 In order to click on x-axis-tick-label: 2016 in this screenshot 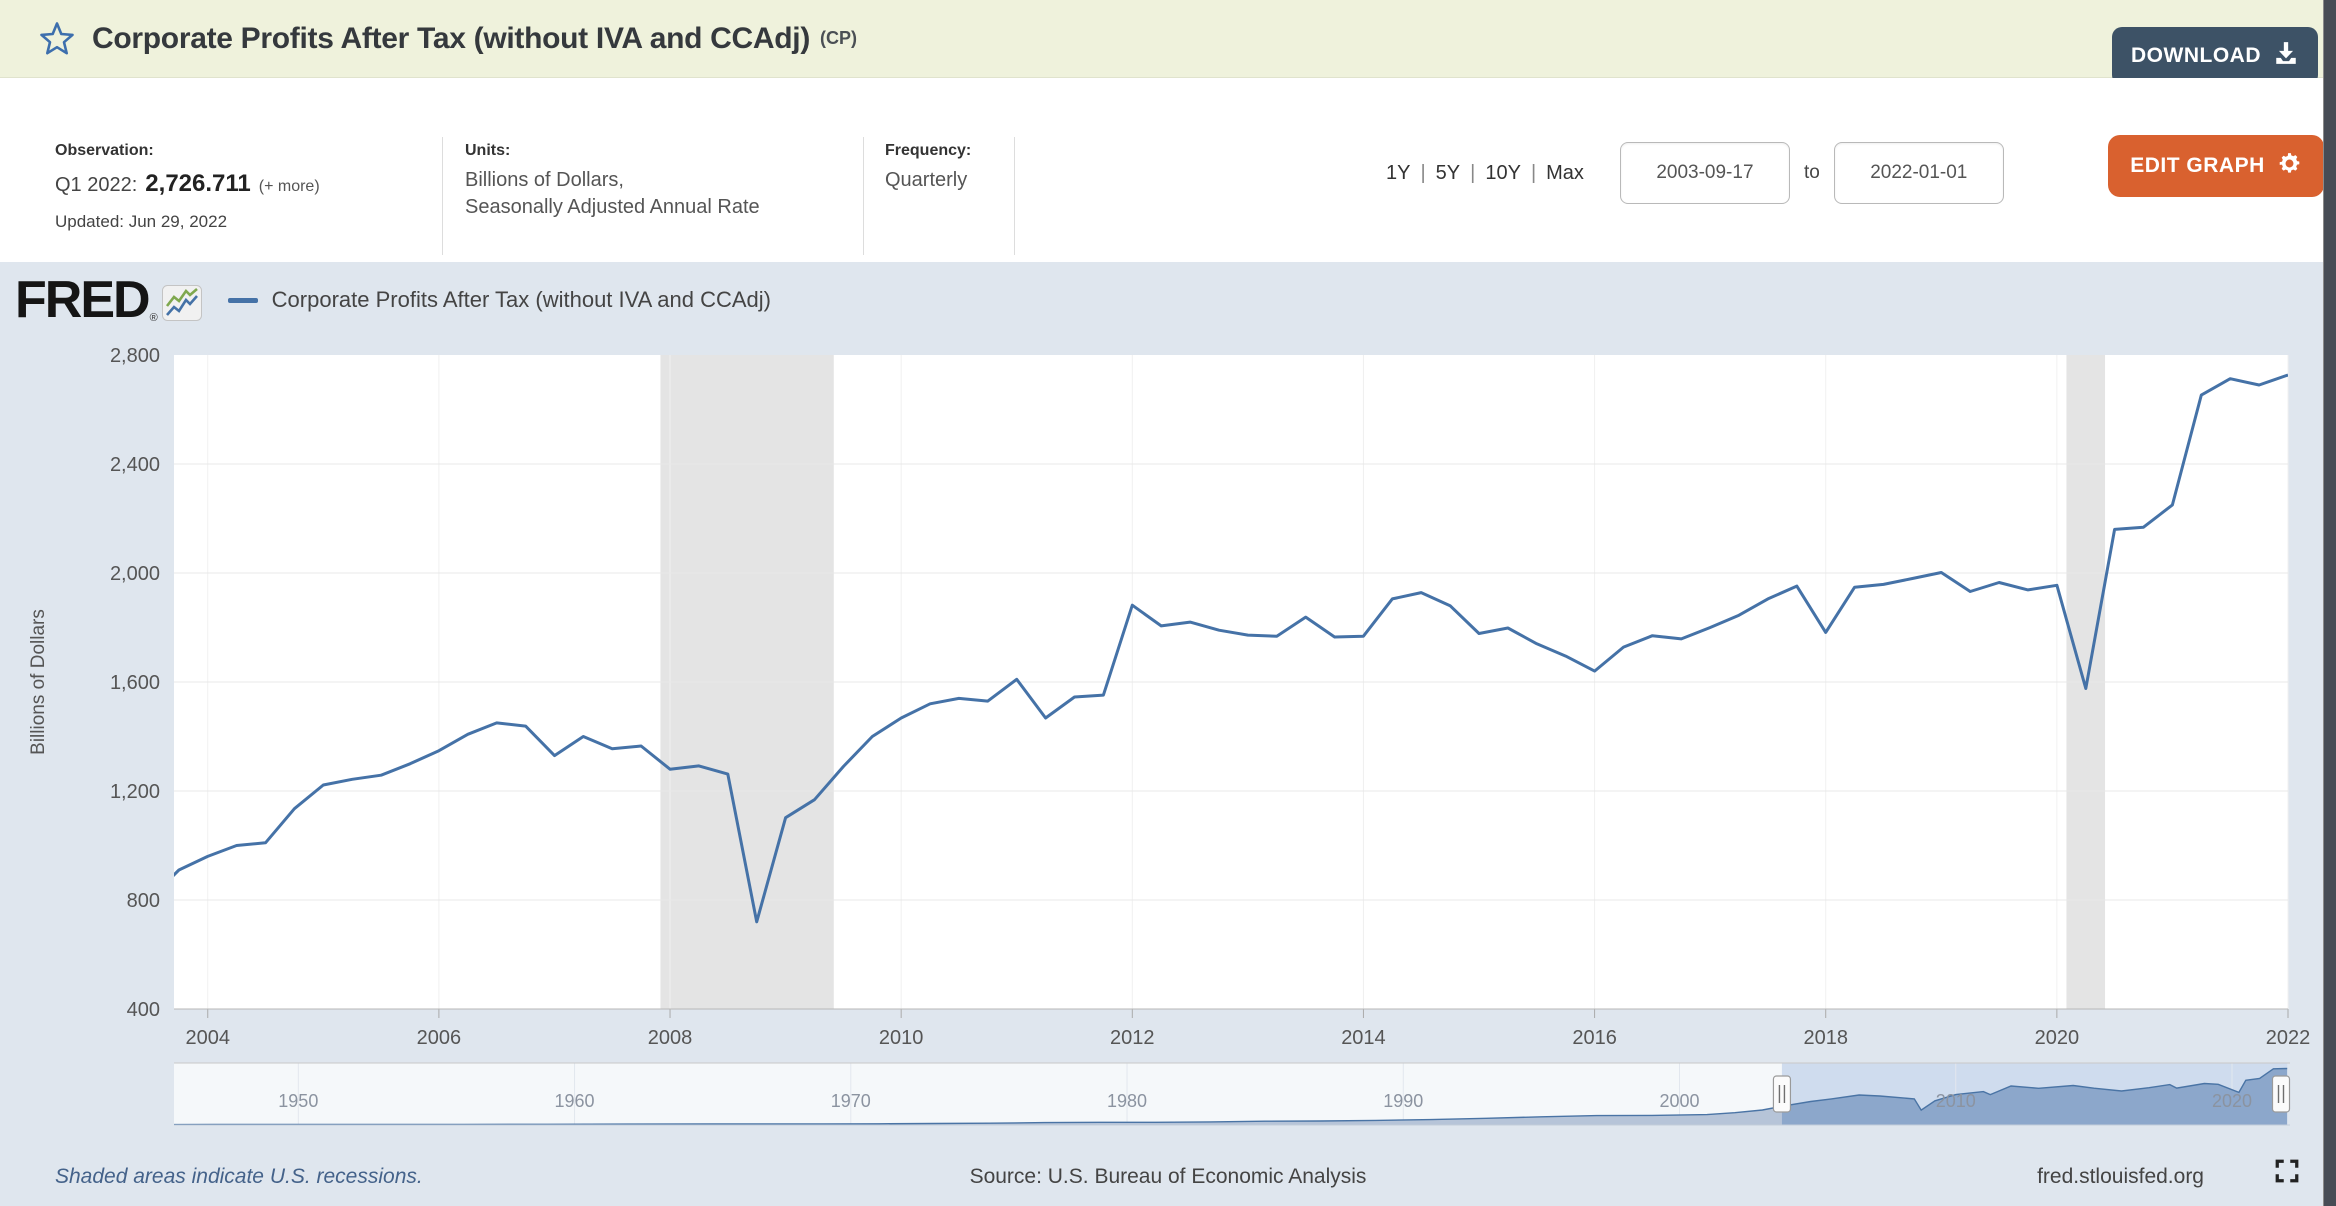, I will do `click(1594, 1038)`.